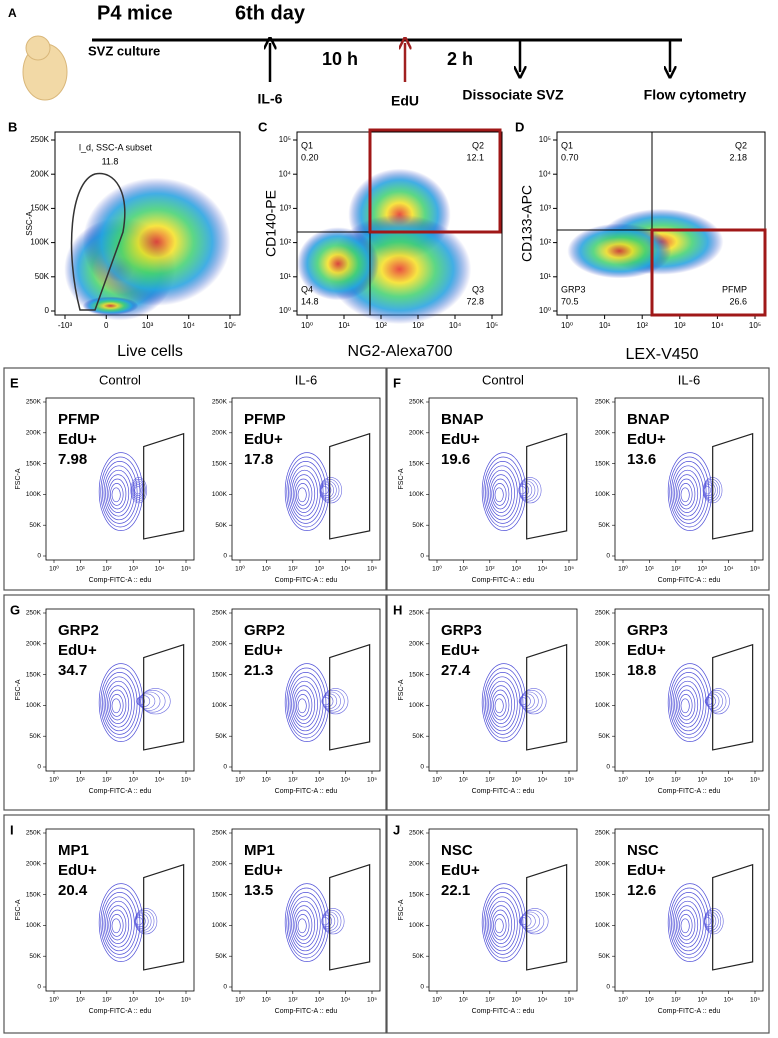  I want to click on panel-letter: H, so click(397, 609).